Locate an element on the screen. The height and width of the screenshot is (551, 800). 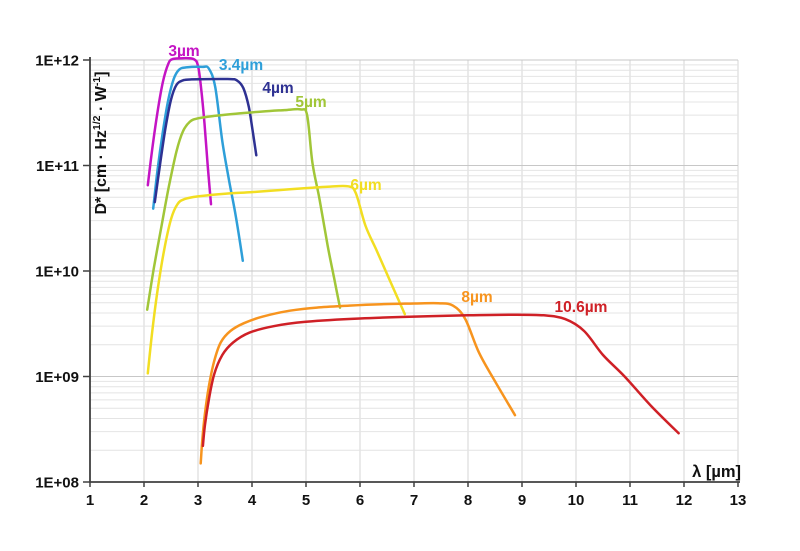
curve-label-10.6µm: 10.6µm is located at coordinates (581, 307).